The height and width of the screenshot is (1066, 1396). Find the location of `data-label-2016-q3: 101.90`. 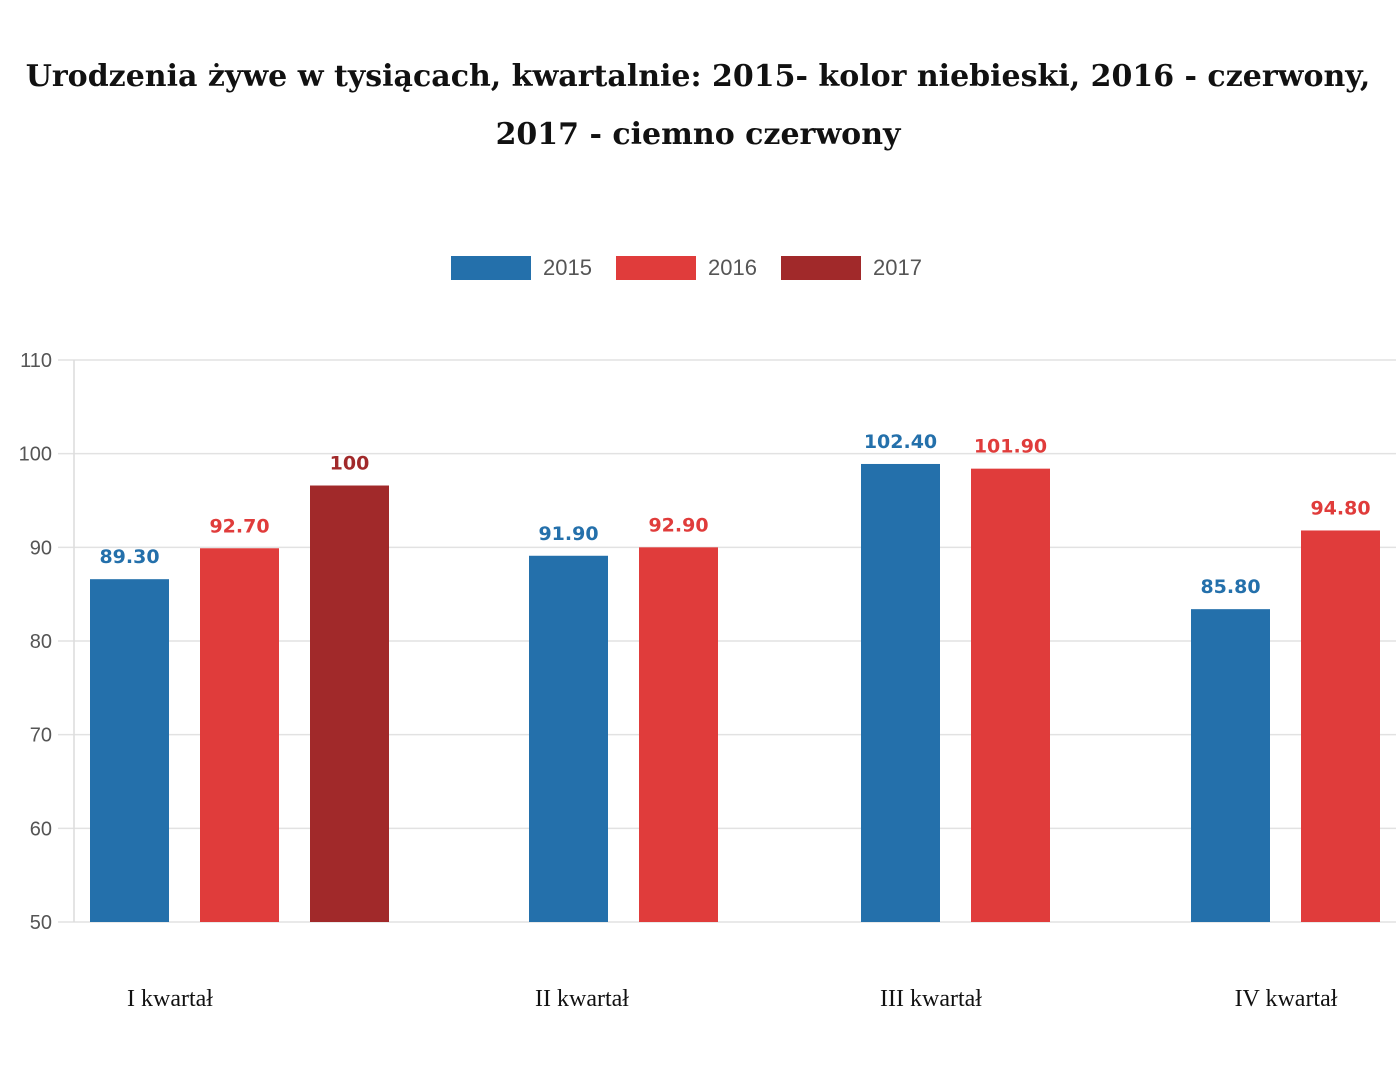

data-label-2016-q3: 101.90 is located at coordinates (1010, 447).